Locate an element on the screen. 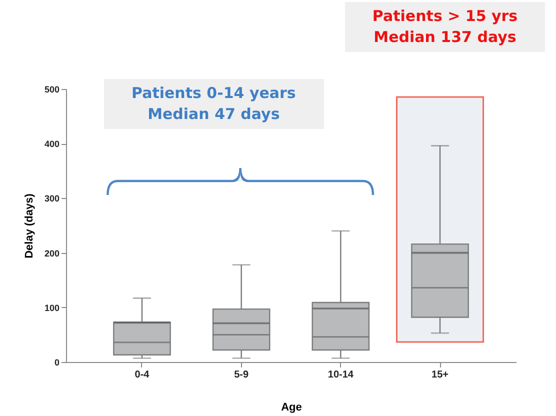 This screenshot has height=416, width=556. x-axis-title: Age is located at coordinates (291, 408).